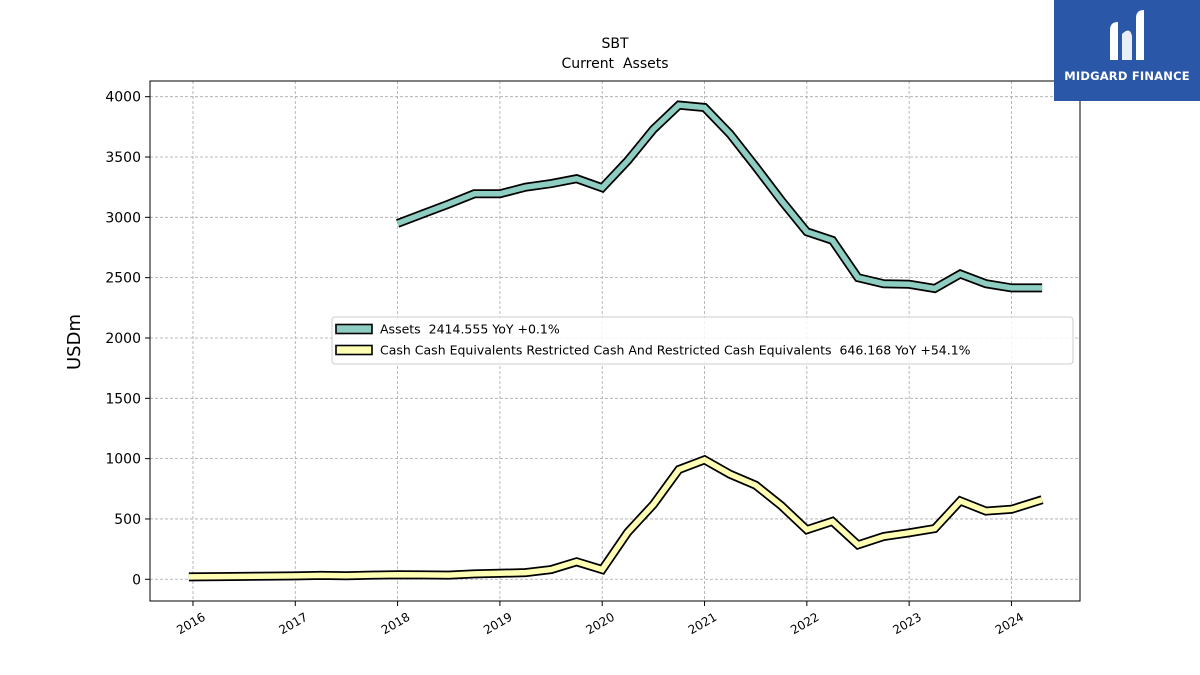  Describe the element at coordinates (614, 64) in the screenshot. I see `chart-subtitle: Current Assets` at that location.